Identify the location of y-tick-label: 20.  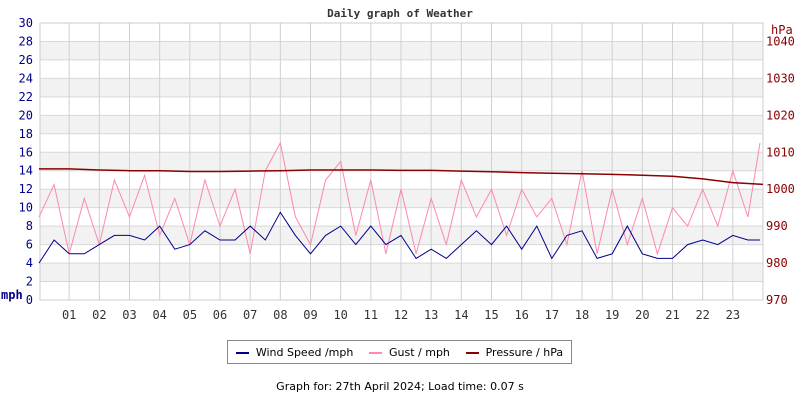
(26, 115).